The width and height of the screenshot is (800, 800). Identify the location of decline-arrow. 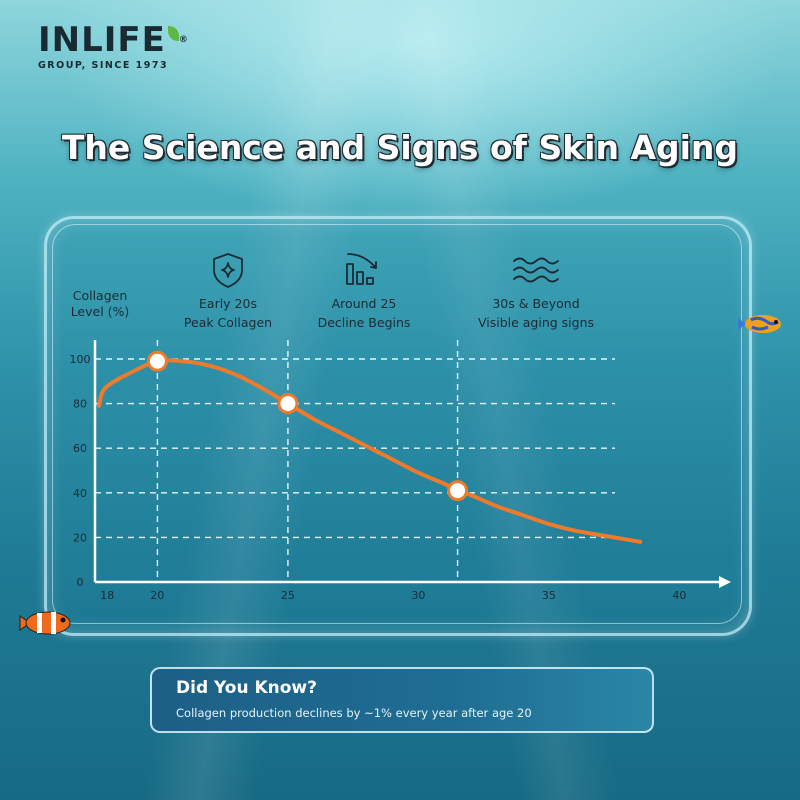
(362, 261).